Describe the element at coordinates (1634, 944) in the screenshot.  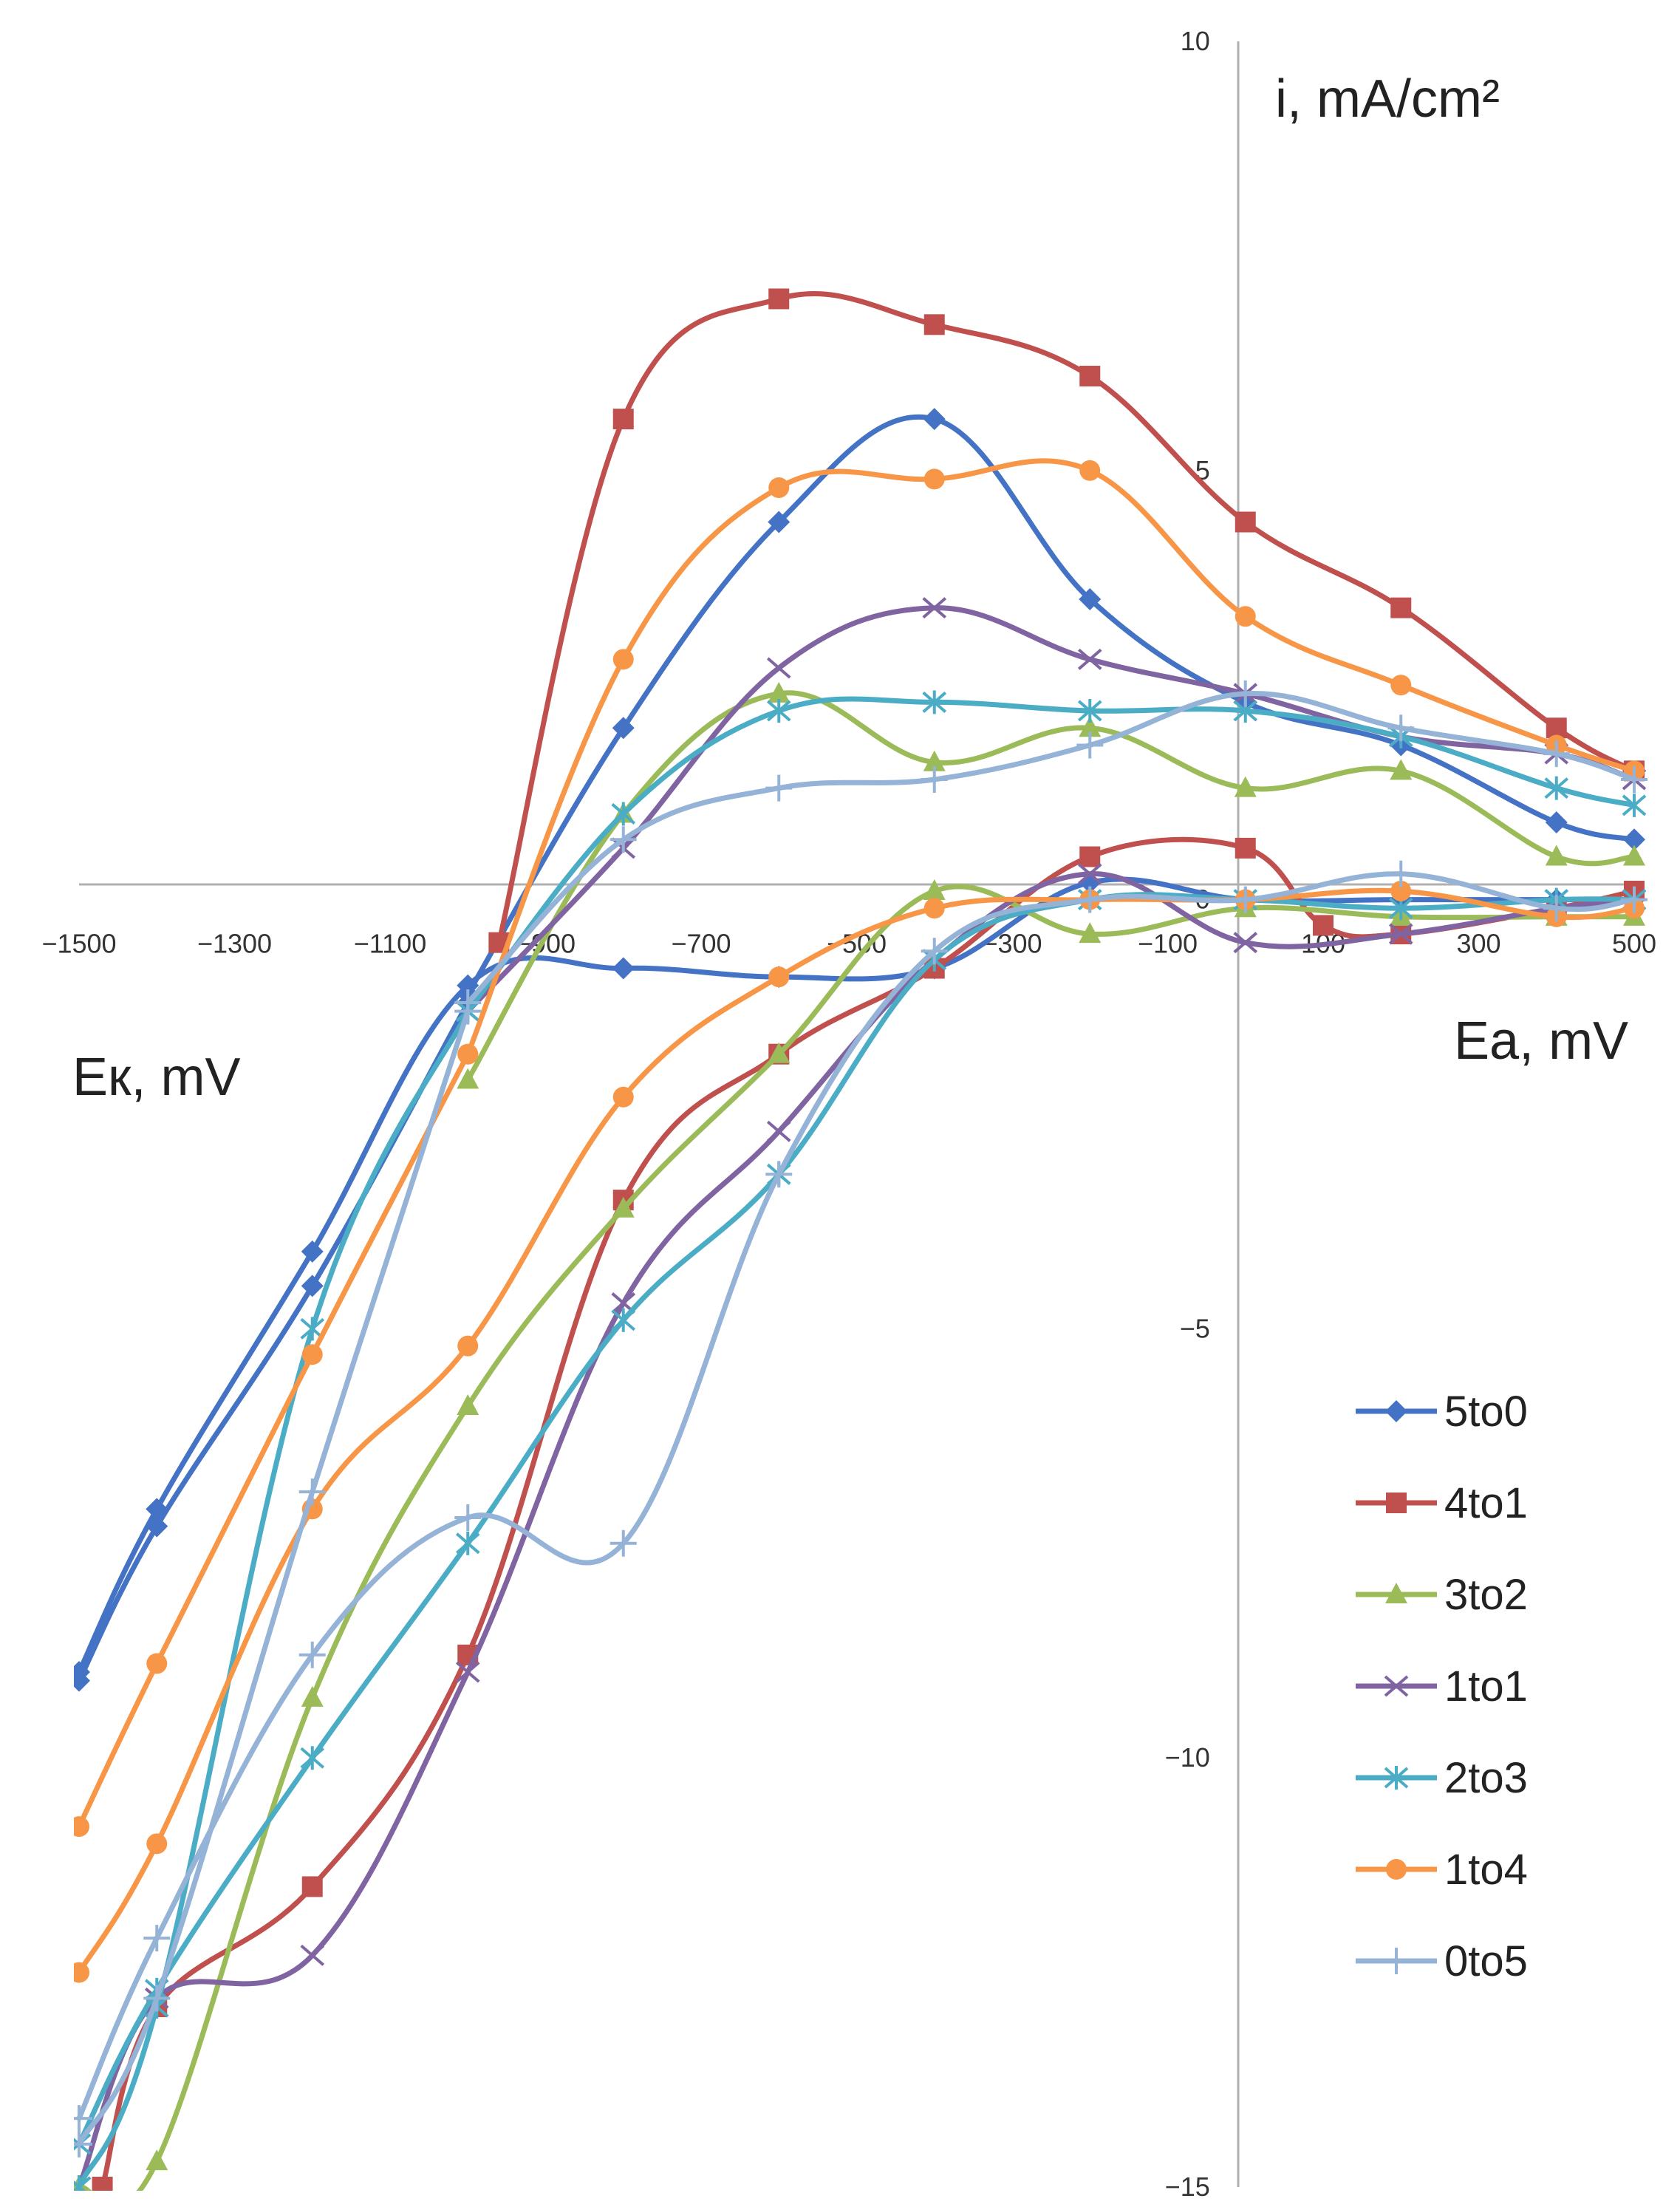
I see `x-tick-label: 500` at that location.